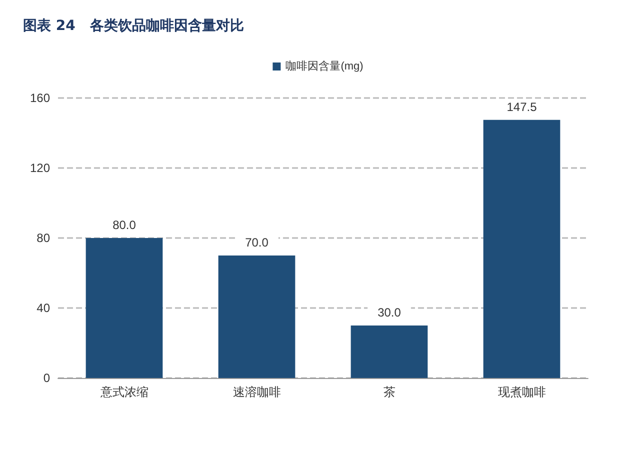 This screenshot has width=640, height=451. What do you see at coordinates (522, 392) in the screenshot?
I see `x-tick-label: 现煮咖啡` at bounding box center [522, 392].